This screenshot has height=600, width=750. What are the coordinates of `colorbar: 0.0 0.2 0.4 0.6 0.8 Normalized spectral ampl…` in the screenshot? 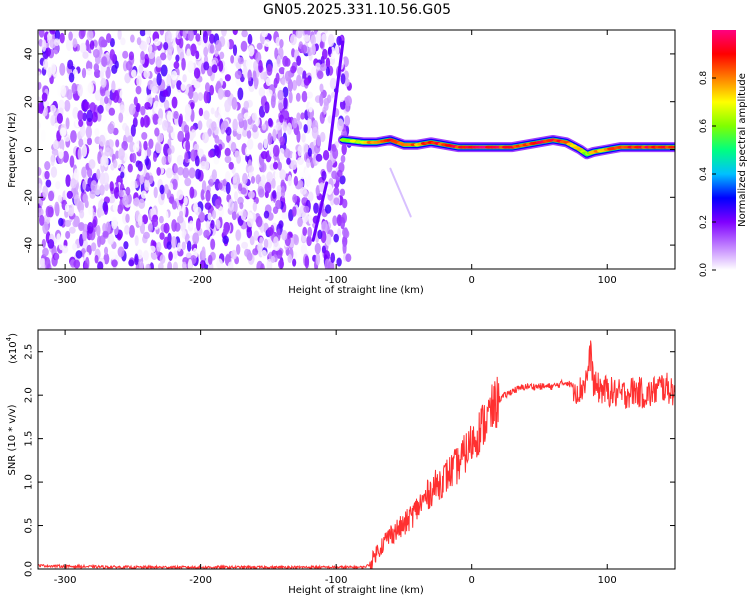 It's located at (723, 153).